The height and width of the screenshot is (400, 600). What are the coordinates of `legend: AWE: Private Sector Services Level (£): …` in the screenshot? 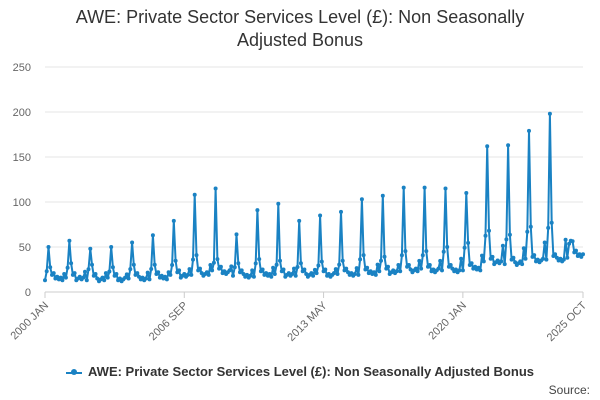 It's located at (300, 371).